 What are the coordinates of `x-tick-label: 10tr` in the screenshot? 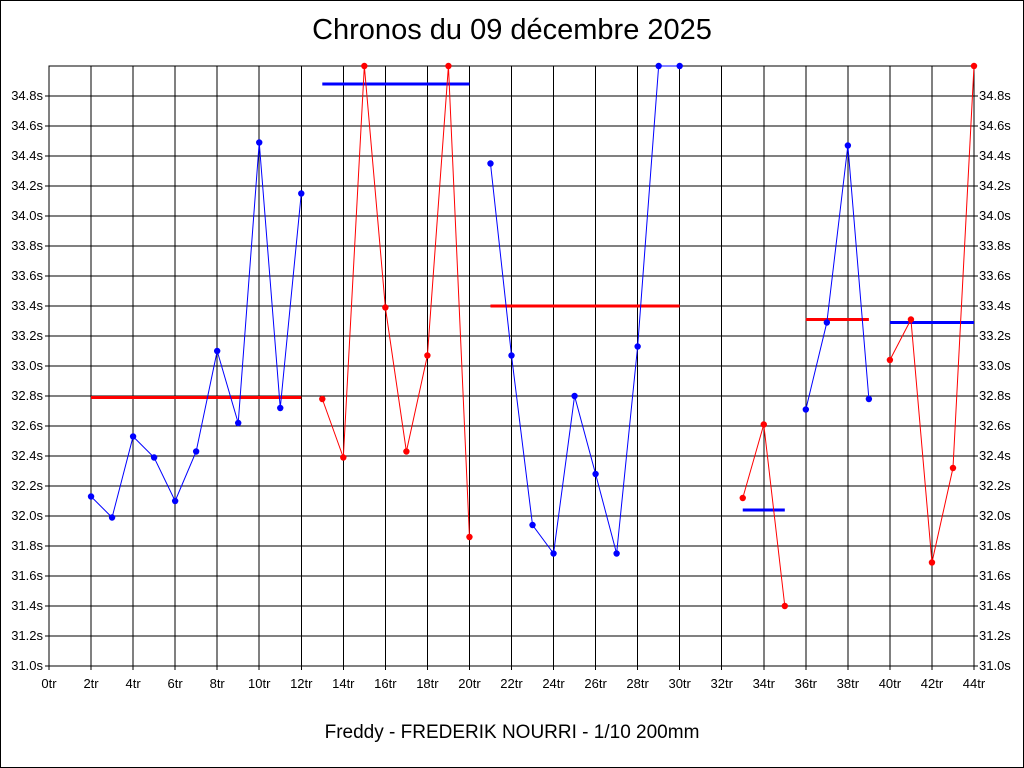 It's located at (259, 683).